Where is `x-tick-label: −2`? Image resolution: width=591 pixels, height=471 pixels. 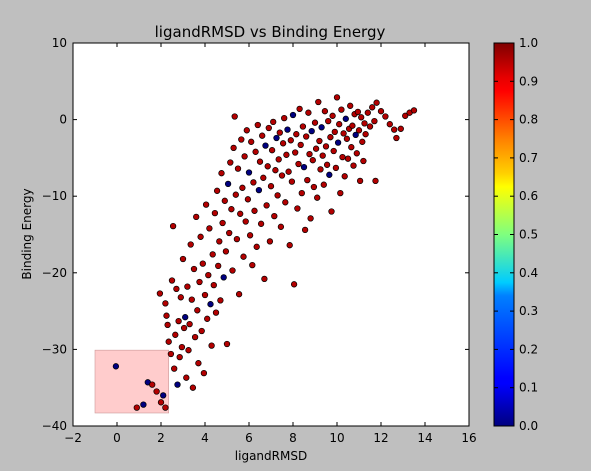
x-tick-label: −2 is located at coordinates (73, 438).